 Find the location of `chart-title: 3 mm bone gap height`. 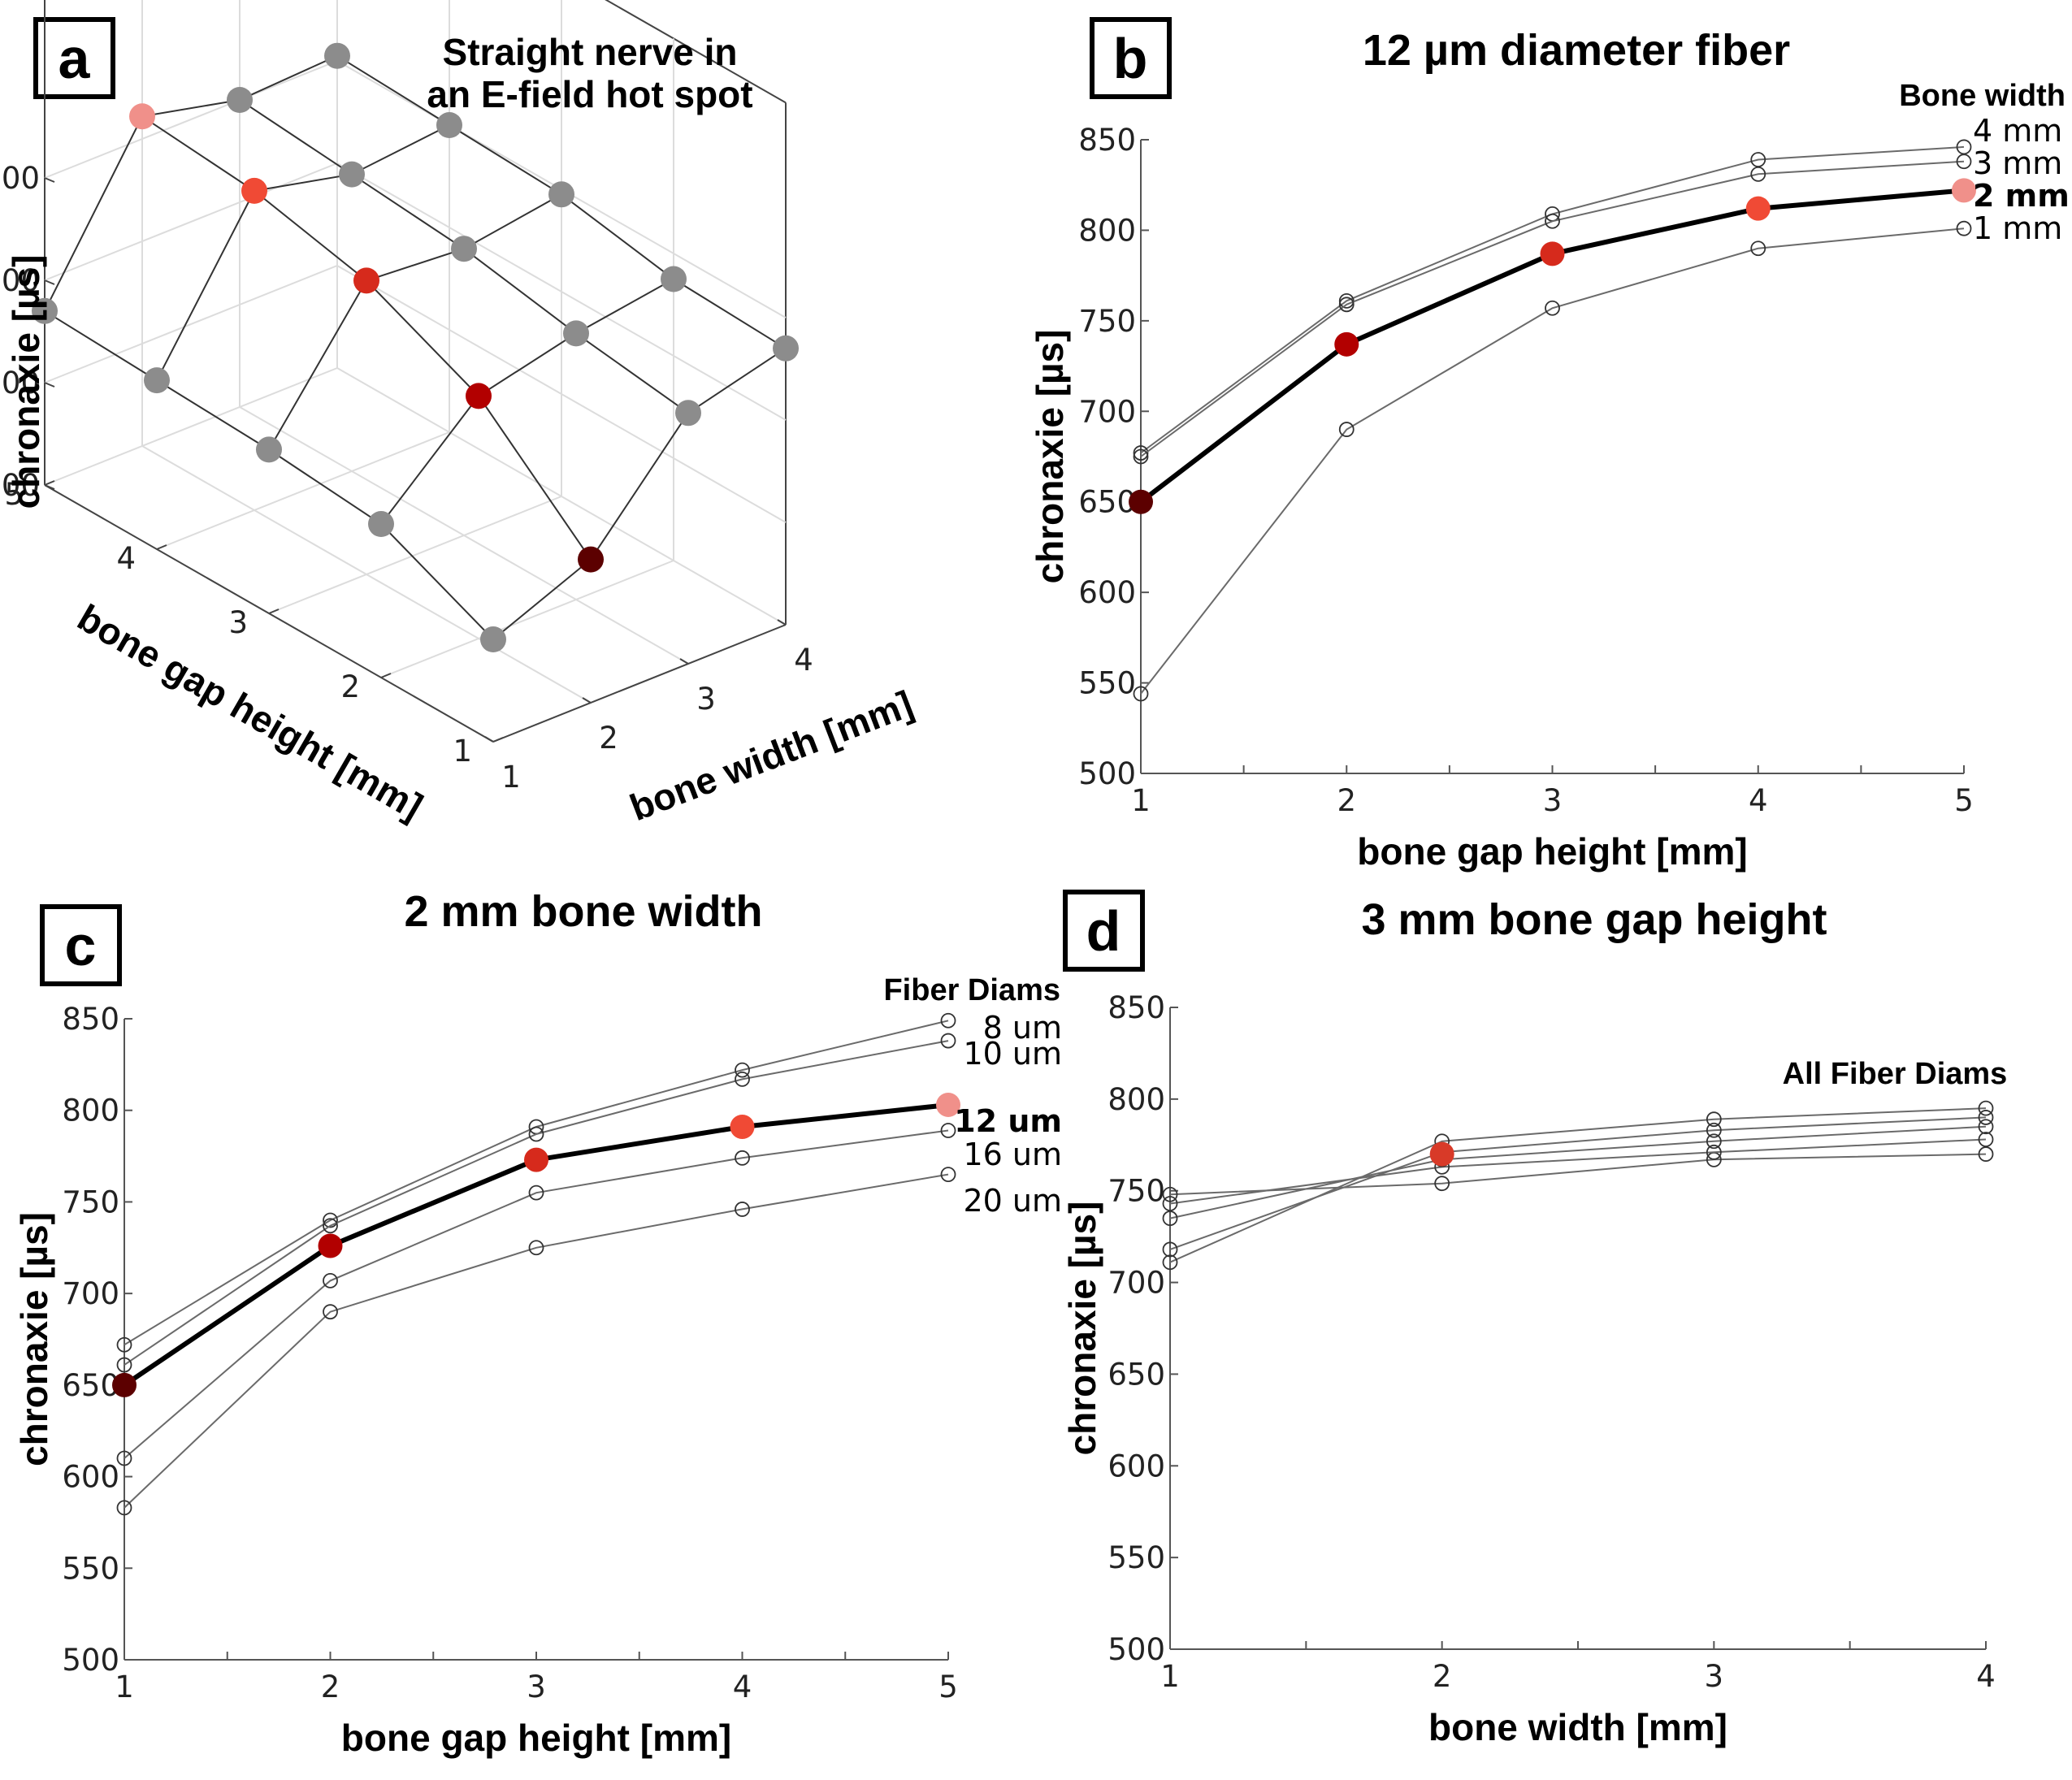

chart-title: 3 mm bone gap height is located at coordinates (1594, 919).